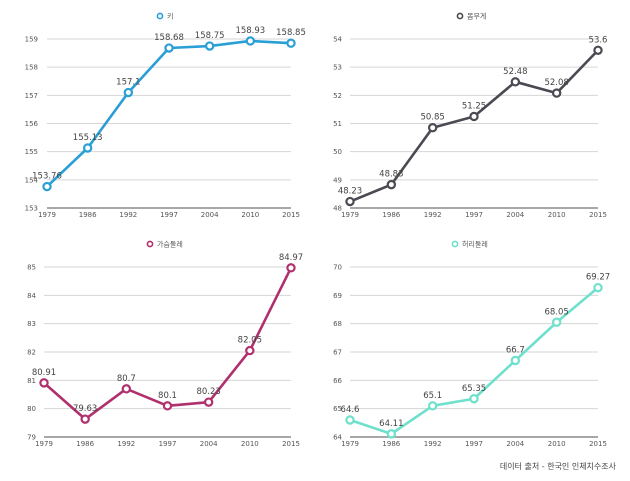  Describe the element at coordinates (170, 244) in the screenshot. I see `legend-label: 가슴둘레` at that location.